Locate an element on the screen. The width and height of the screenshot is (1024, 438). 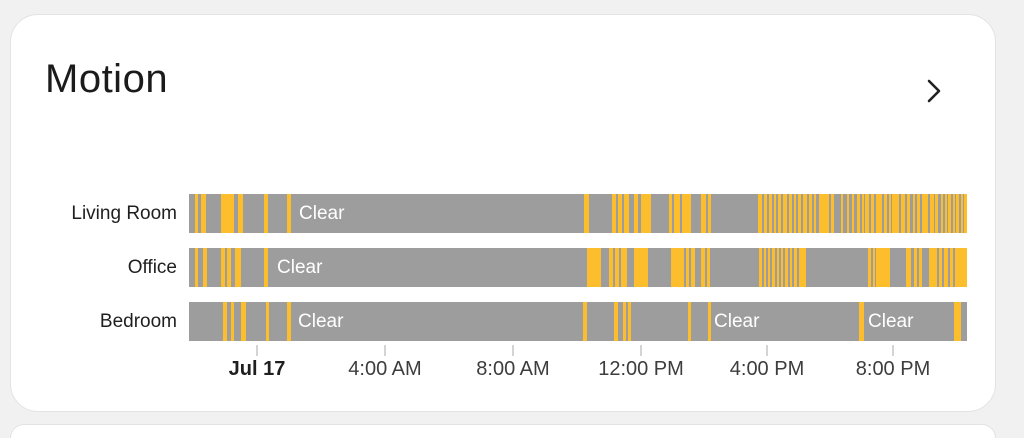
row-label: Office is located at coordinates (152, 267).